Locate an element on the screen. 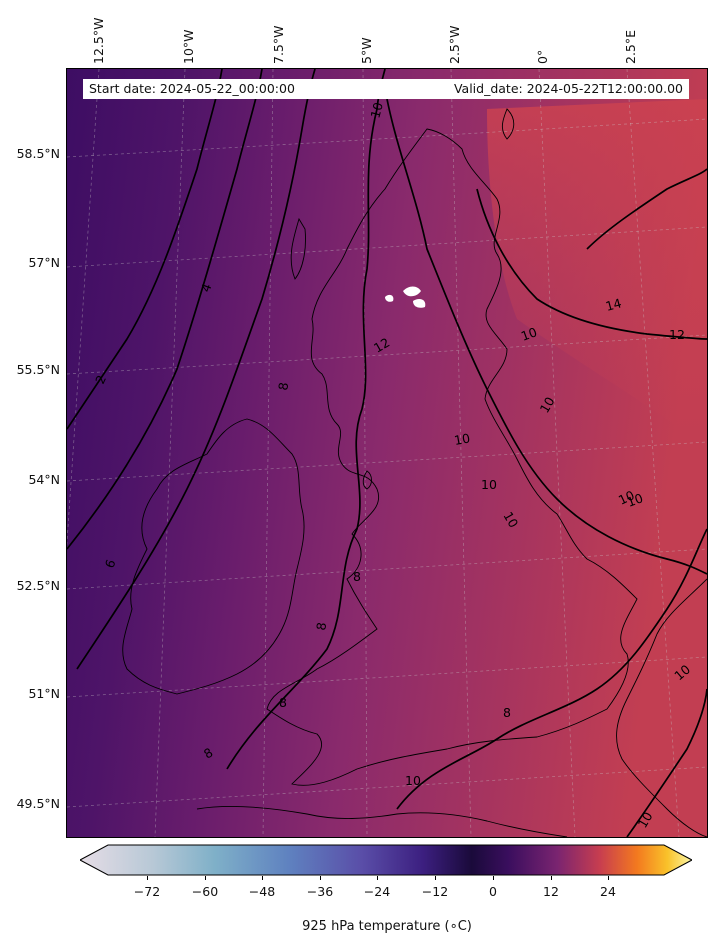  warm-region is located at coordinates (597, 274).